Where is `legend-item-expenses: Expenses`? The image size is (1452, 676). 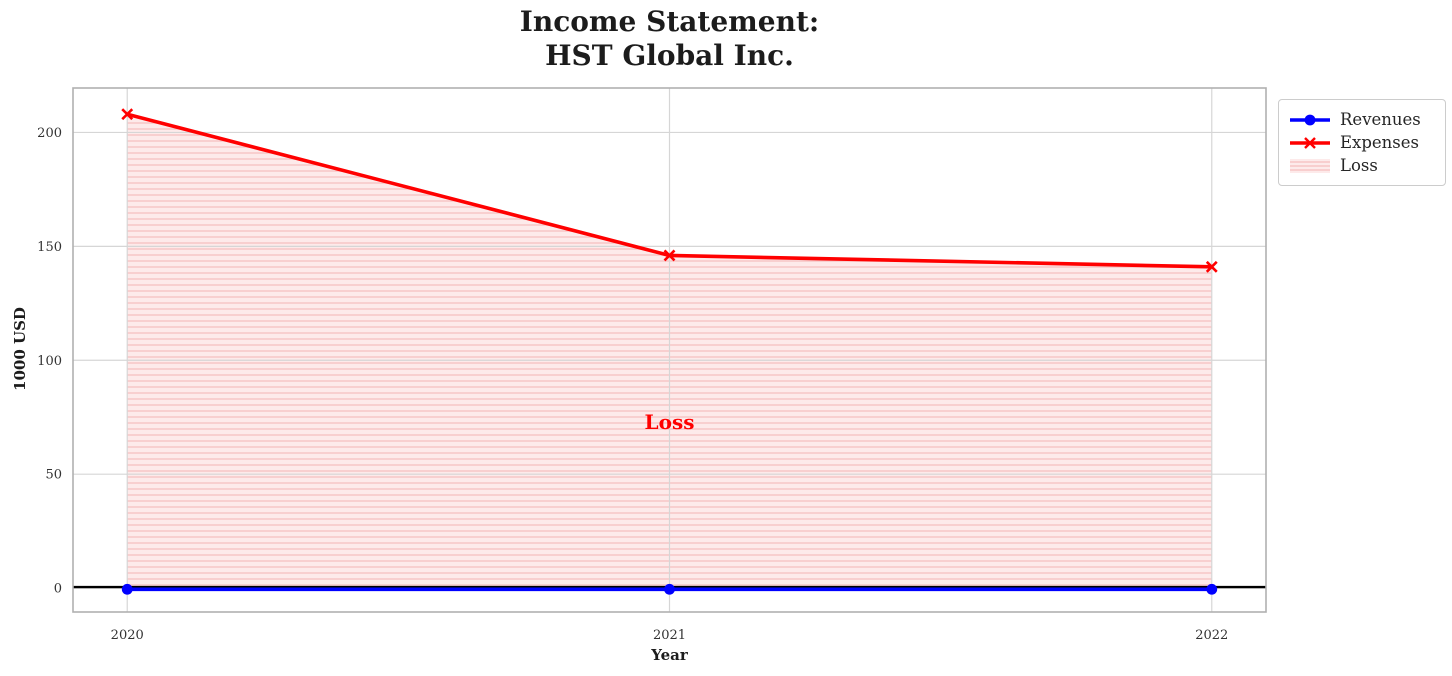 legend-item-expenses: Expenses is located at coordinates (1362, 142).